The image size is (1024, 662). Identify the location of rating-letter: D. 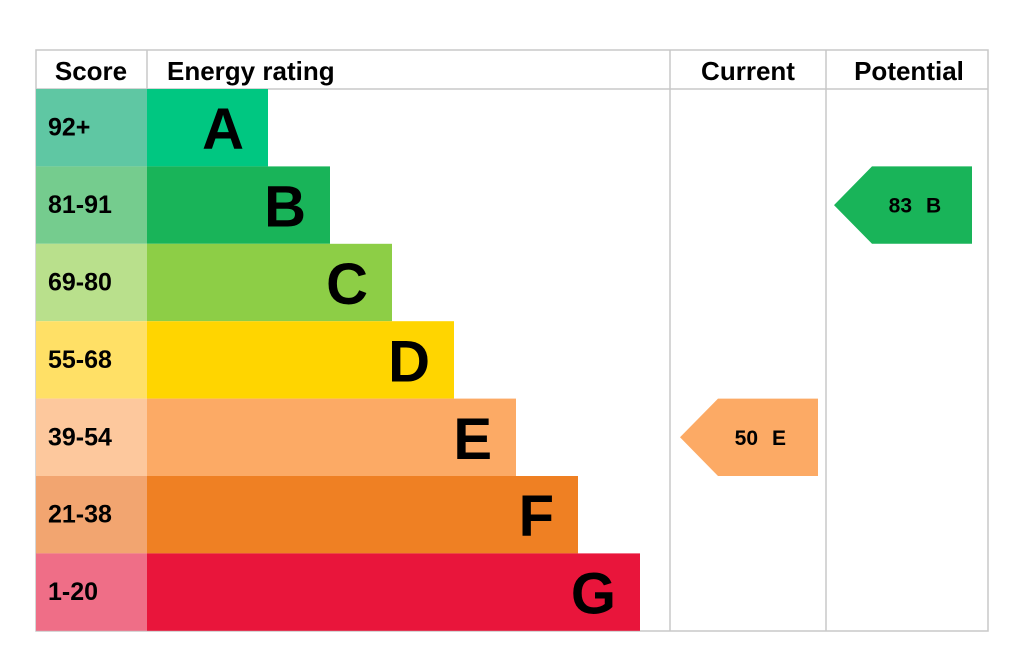
(409, 361).